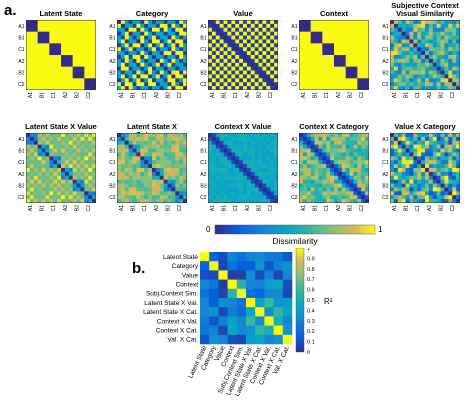  Describe the element at coordinates (425, 168) in the screenshot. I see `rdm-valcat` at that location.